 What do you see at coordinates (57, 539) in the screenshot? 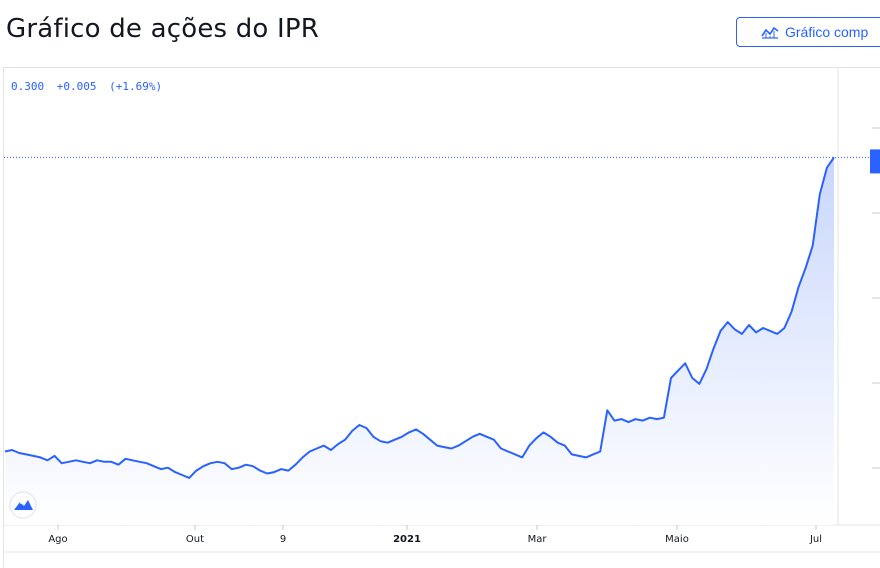
I see `x-tick-label: Ago` at bounding box center [57, 539].